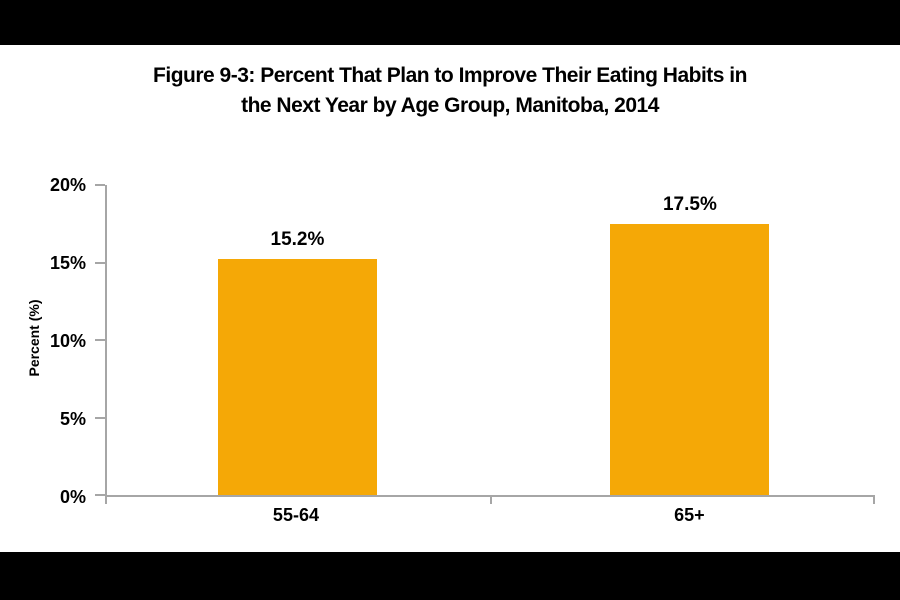 The height and width of the screenshot is (600, 900). I want to click on y-axis-tick-labels: 0% 5% 10% 15% 20%, so click(43, 341).